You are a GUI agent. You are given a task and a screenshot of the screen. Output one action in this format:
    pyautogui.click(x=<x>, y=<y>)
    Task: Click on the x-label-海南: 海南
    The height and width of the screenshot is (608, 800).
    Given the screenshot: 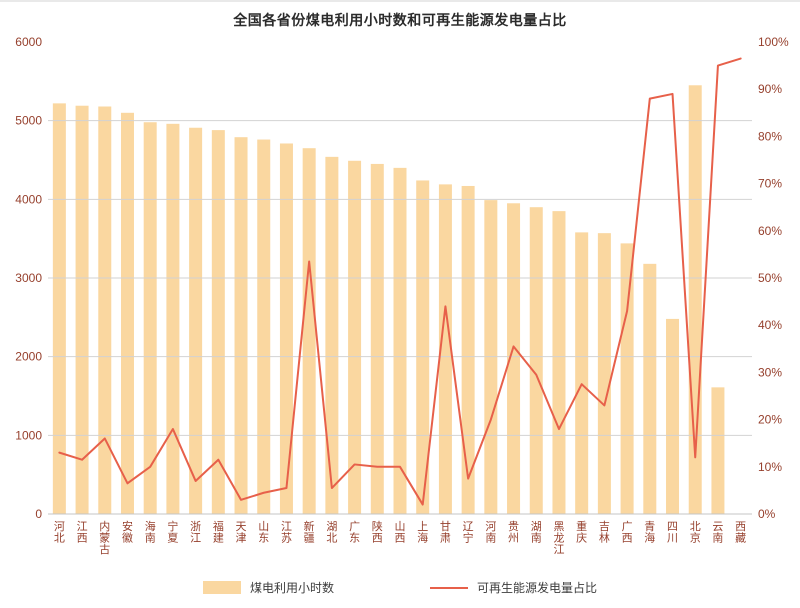 What is the action you would take?
    pyautogui.click(x=150, y=532)
    